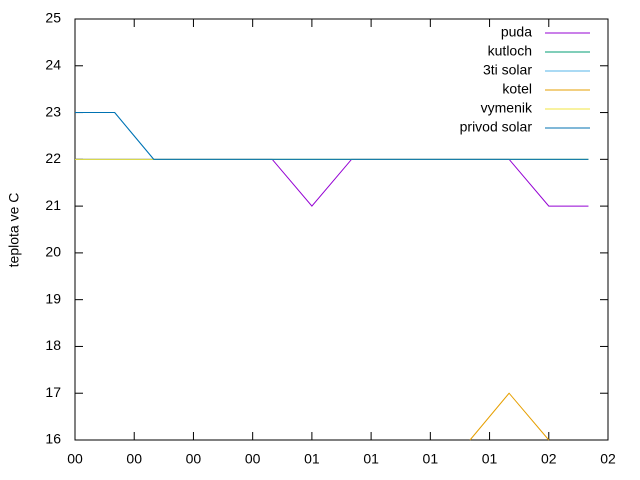  What do you see at coordinates (53, 64) in the screenshot?
I see `y-tick-label: 24` at bounding box center [53, 64].